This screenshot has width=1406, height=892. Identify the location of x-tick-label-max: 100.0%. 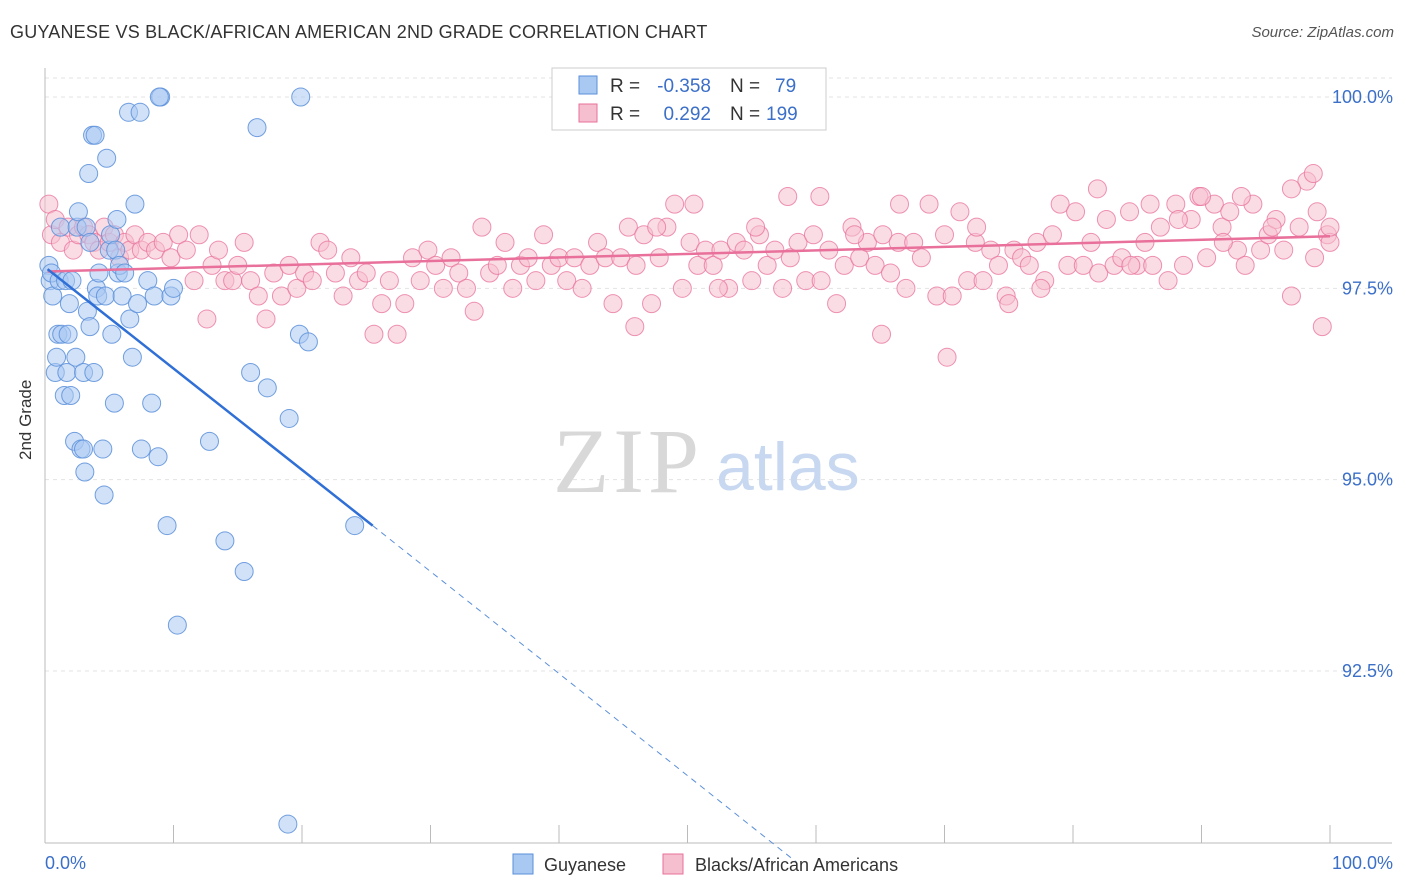
(1362, 863).